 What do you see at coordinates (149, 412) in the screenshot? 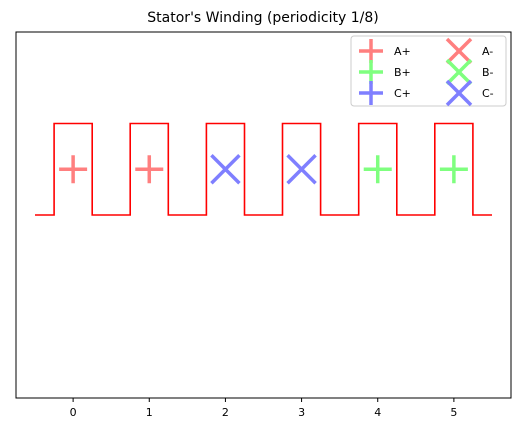
I see `x-tick-label: 1` at bounding box center [149, 412].